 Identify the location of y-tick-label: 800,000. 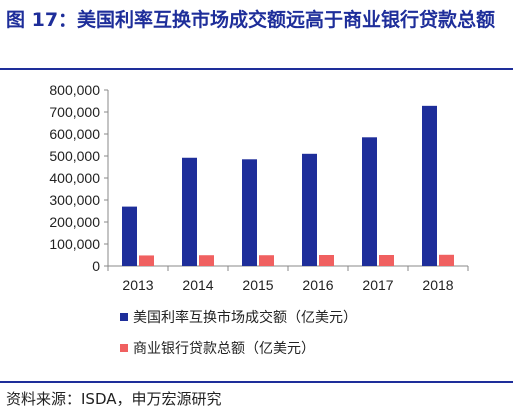
(74, 90).